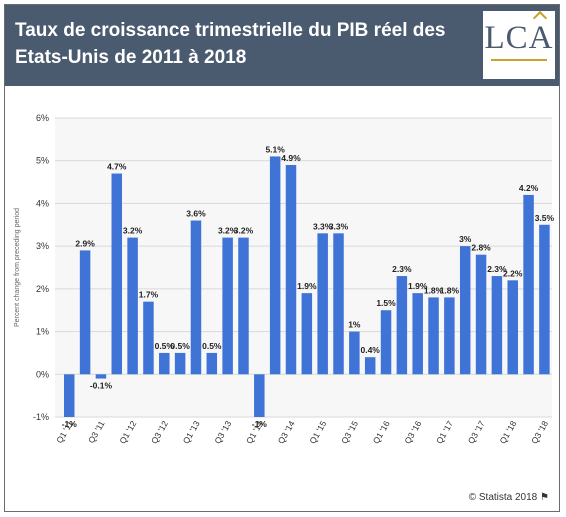 The image size is (566, 517). Describe the element at coordinates (481, 248) in the screenshot. I see `data-label: 2.8%` at that location.